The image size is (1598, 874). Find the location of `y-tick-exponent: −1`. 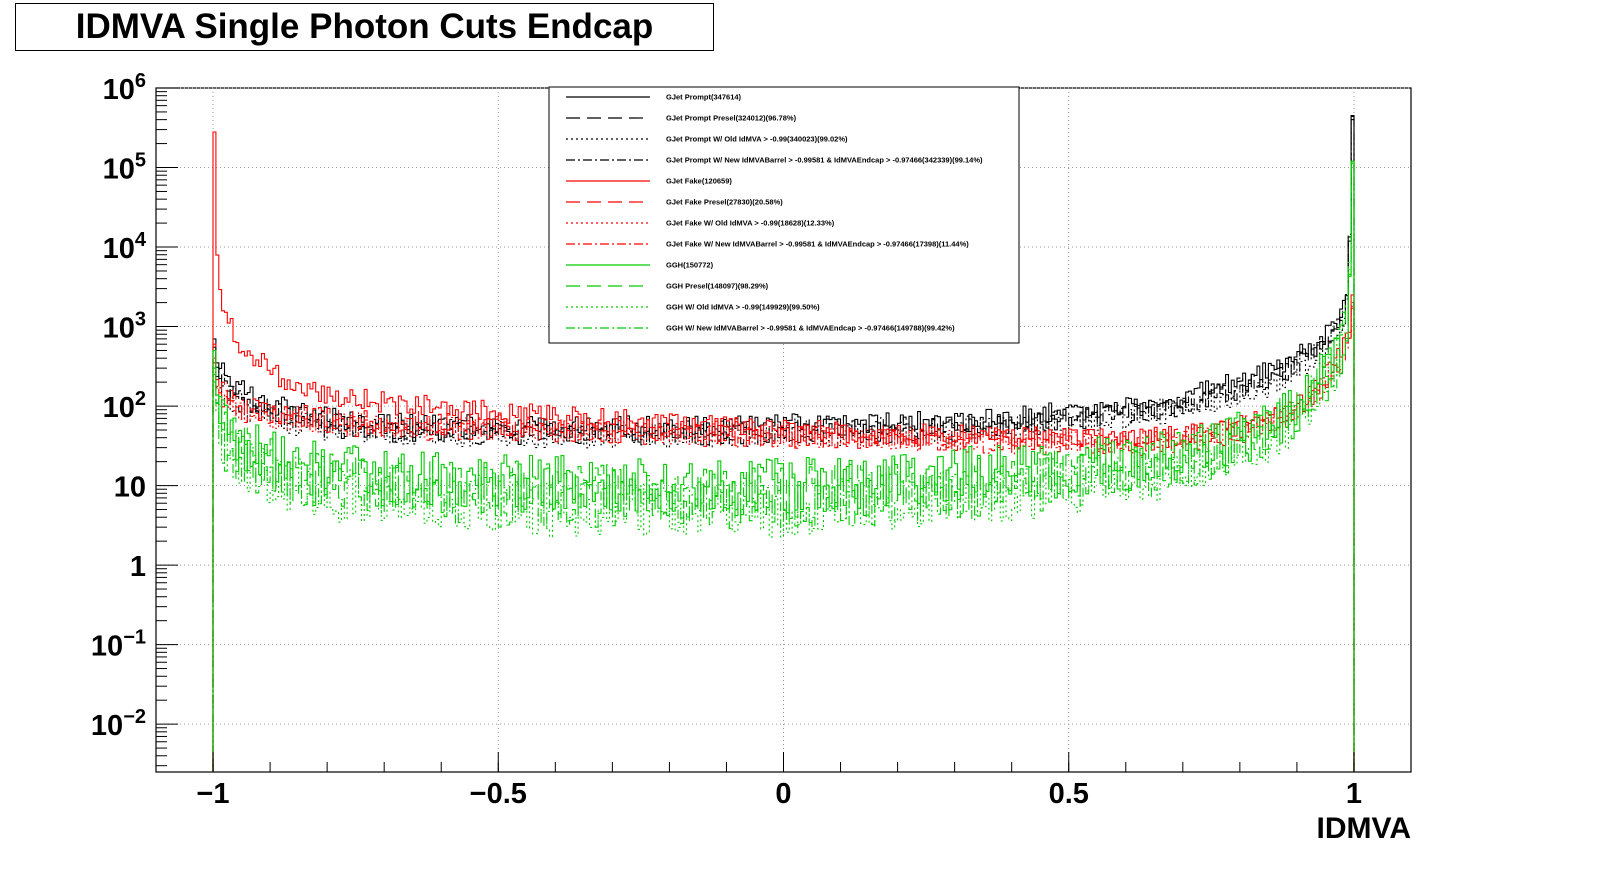

y-tick-exponent: −1 is located at coordinates (134, 638).